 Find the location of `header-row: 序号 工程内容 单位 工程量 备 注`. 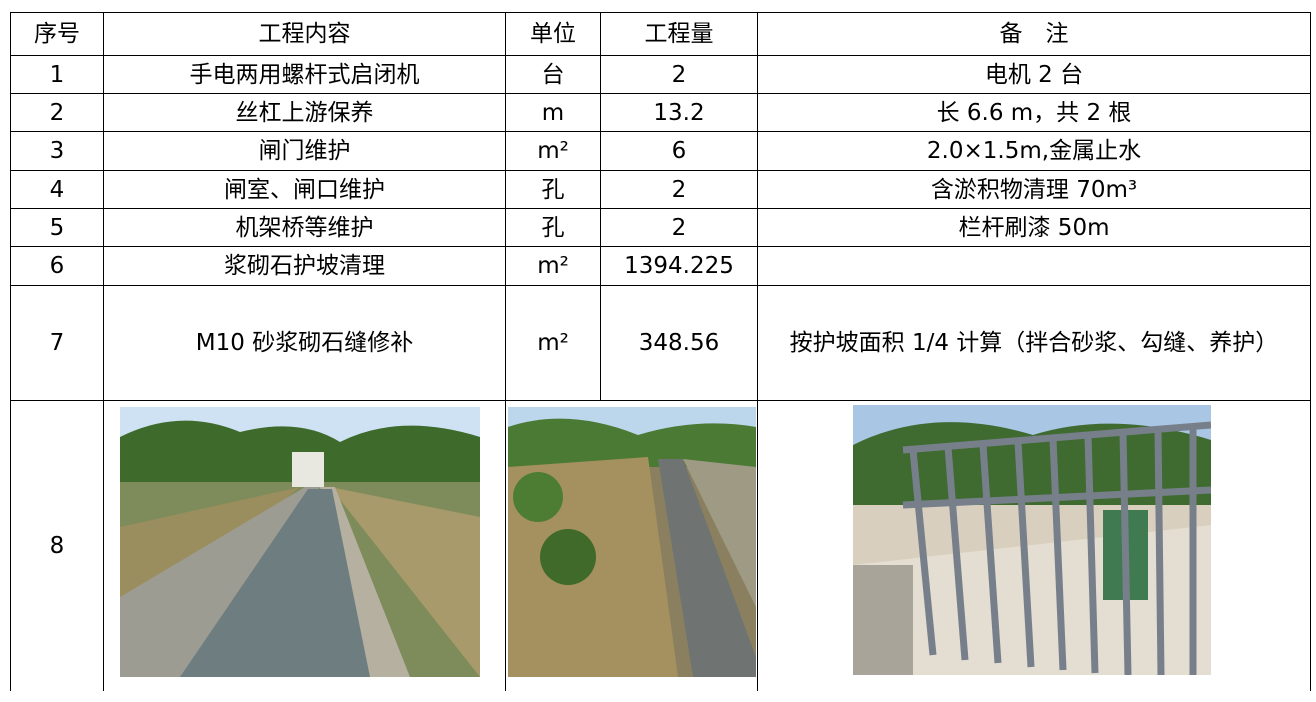

header-row: 序号 工程内容 单位 工程量 备 注 is located at coordinates (660, 34).